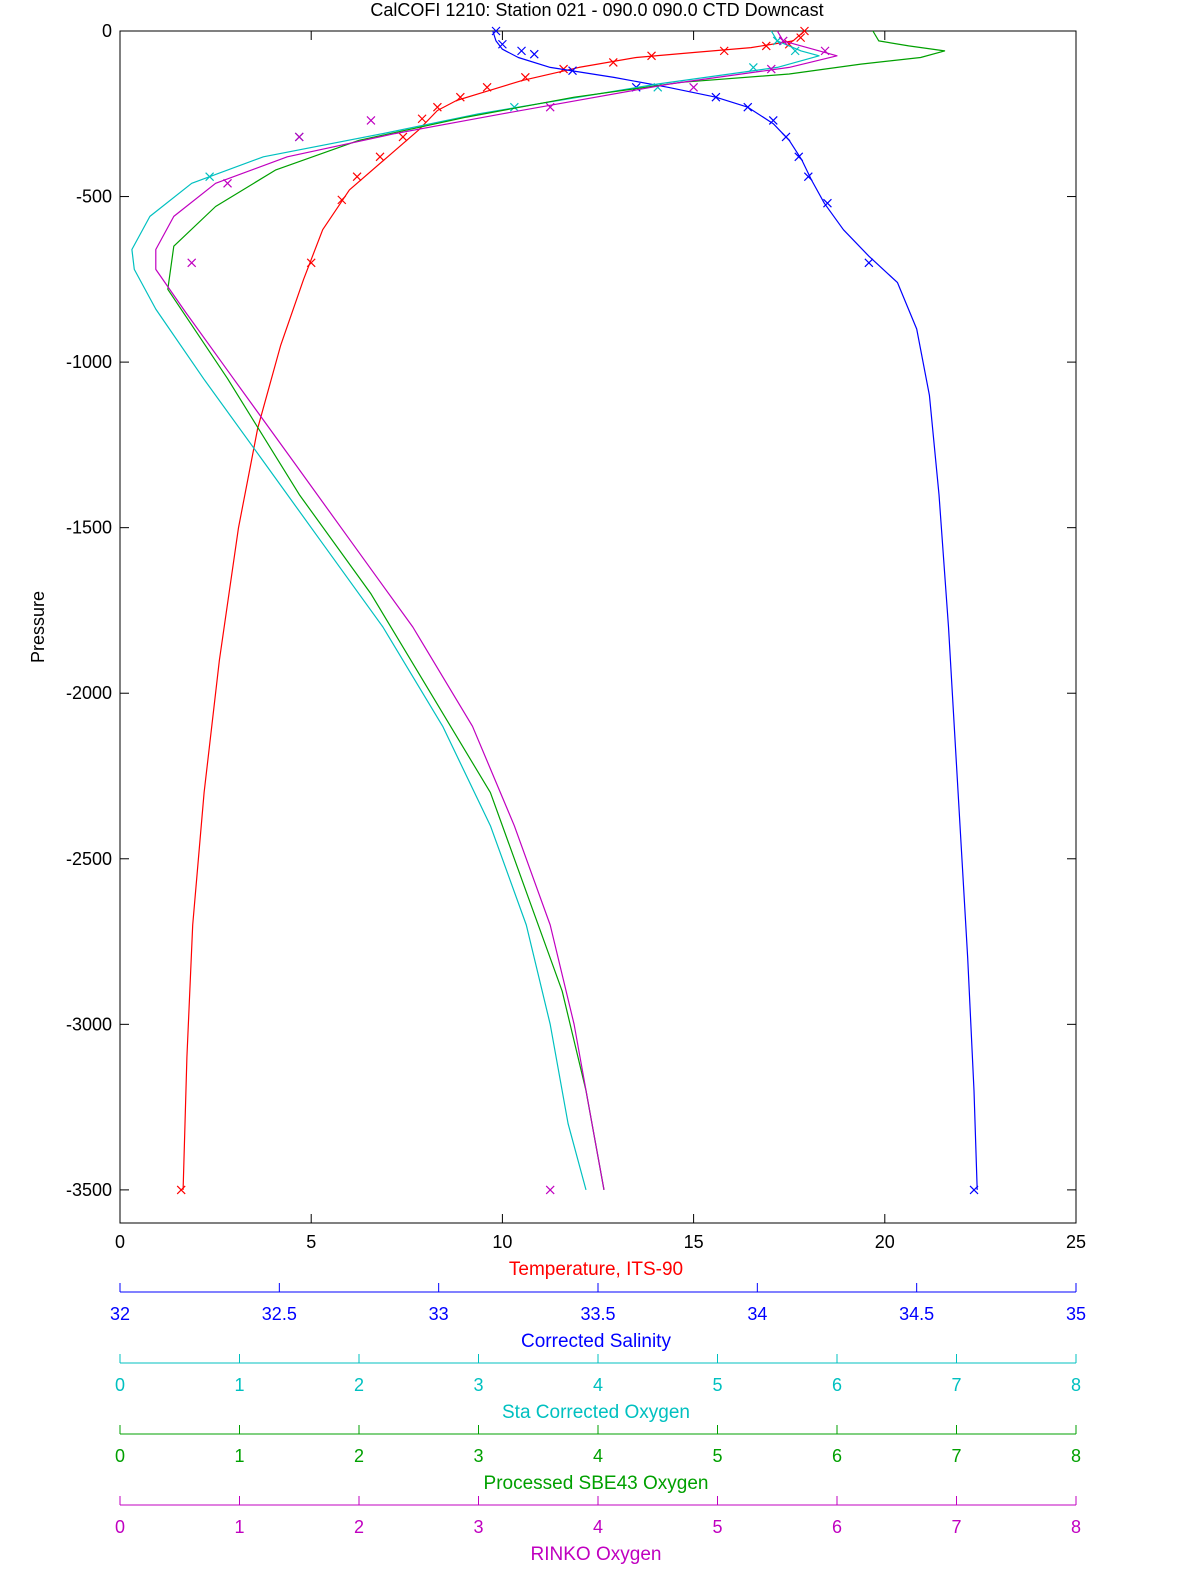 The image size is (1200, 1575). Describe the element at coordinates (89, 1190) in the screenshot. I see `y-tick-label: -3500` at that location.